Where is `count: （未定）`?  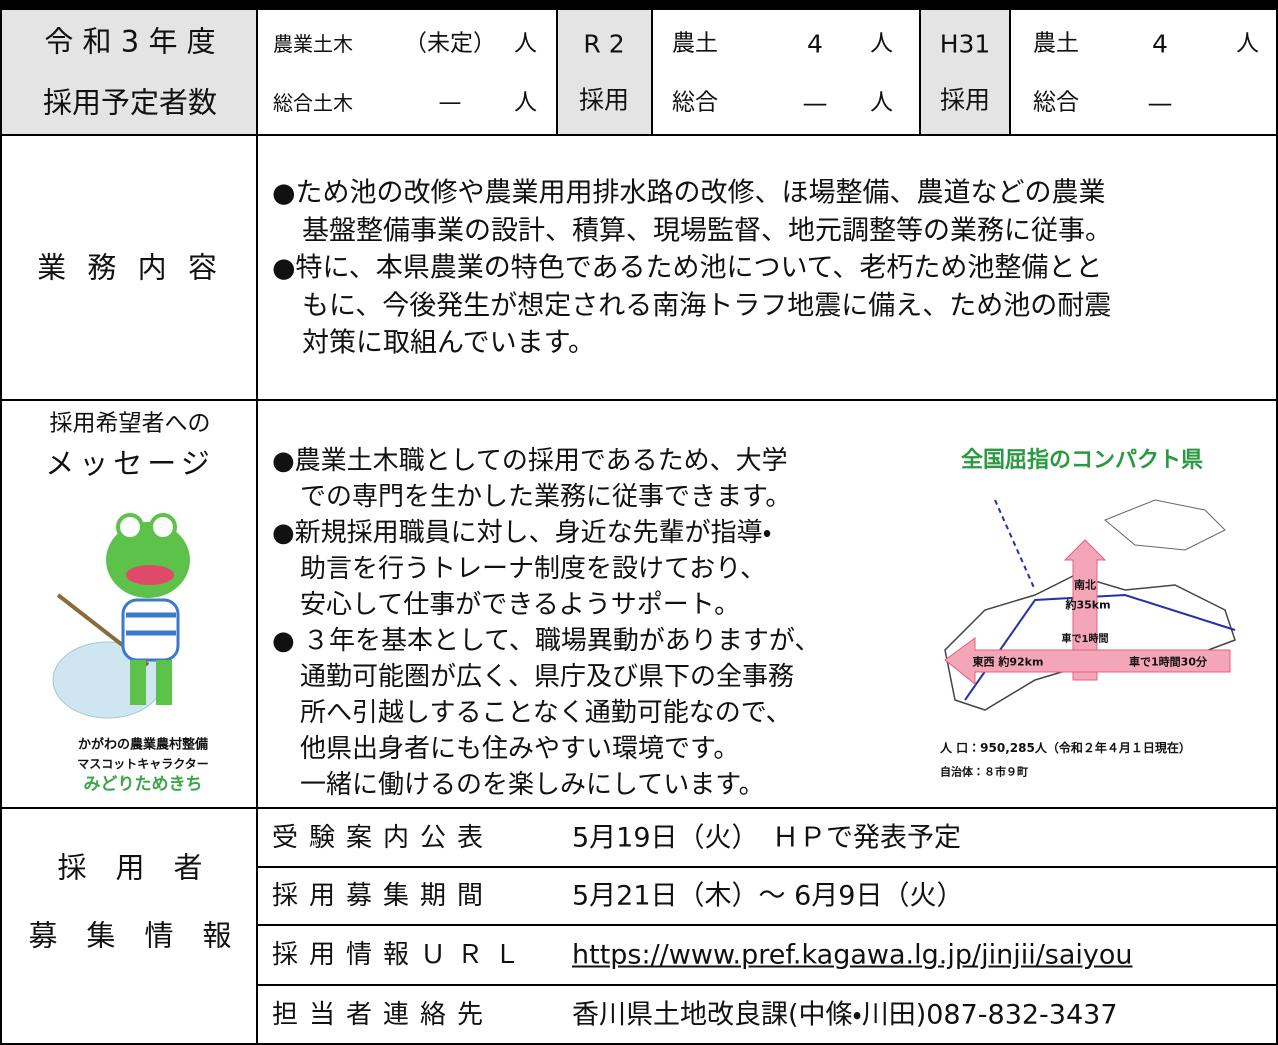 count: （未定） is located at coordinates (450, 43).